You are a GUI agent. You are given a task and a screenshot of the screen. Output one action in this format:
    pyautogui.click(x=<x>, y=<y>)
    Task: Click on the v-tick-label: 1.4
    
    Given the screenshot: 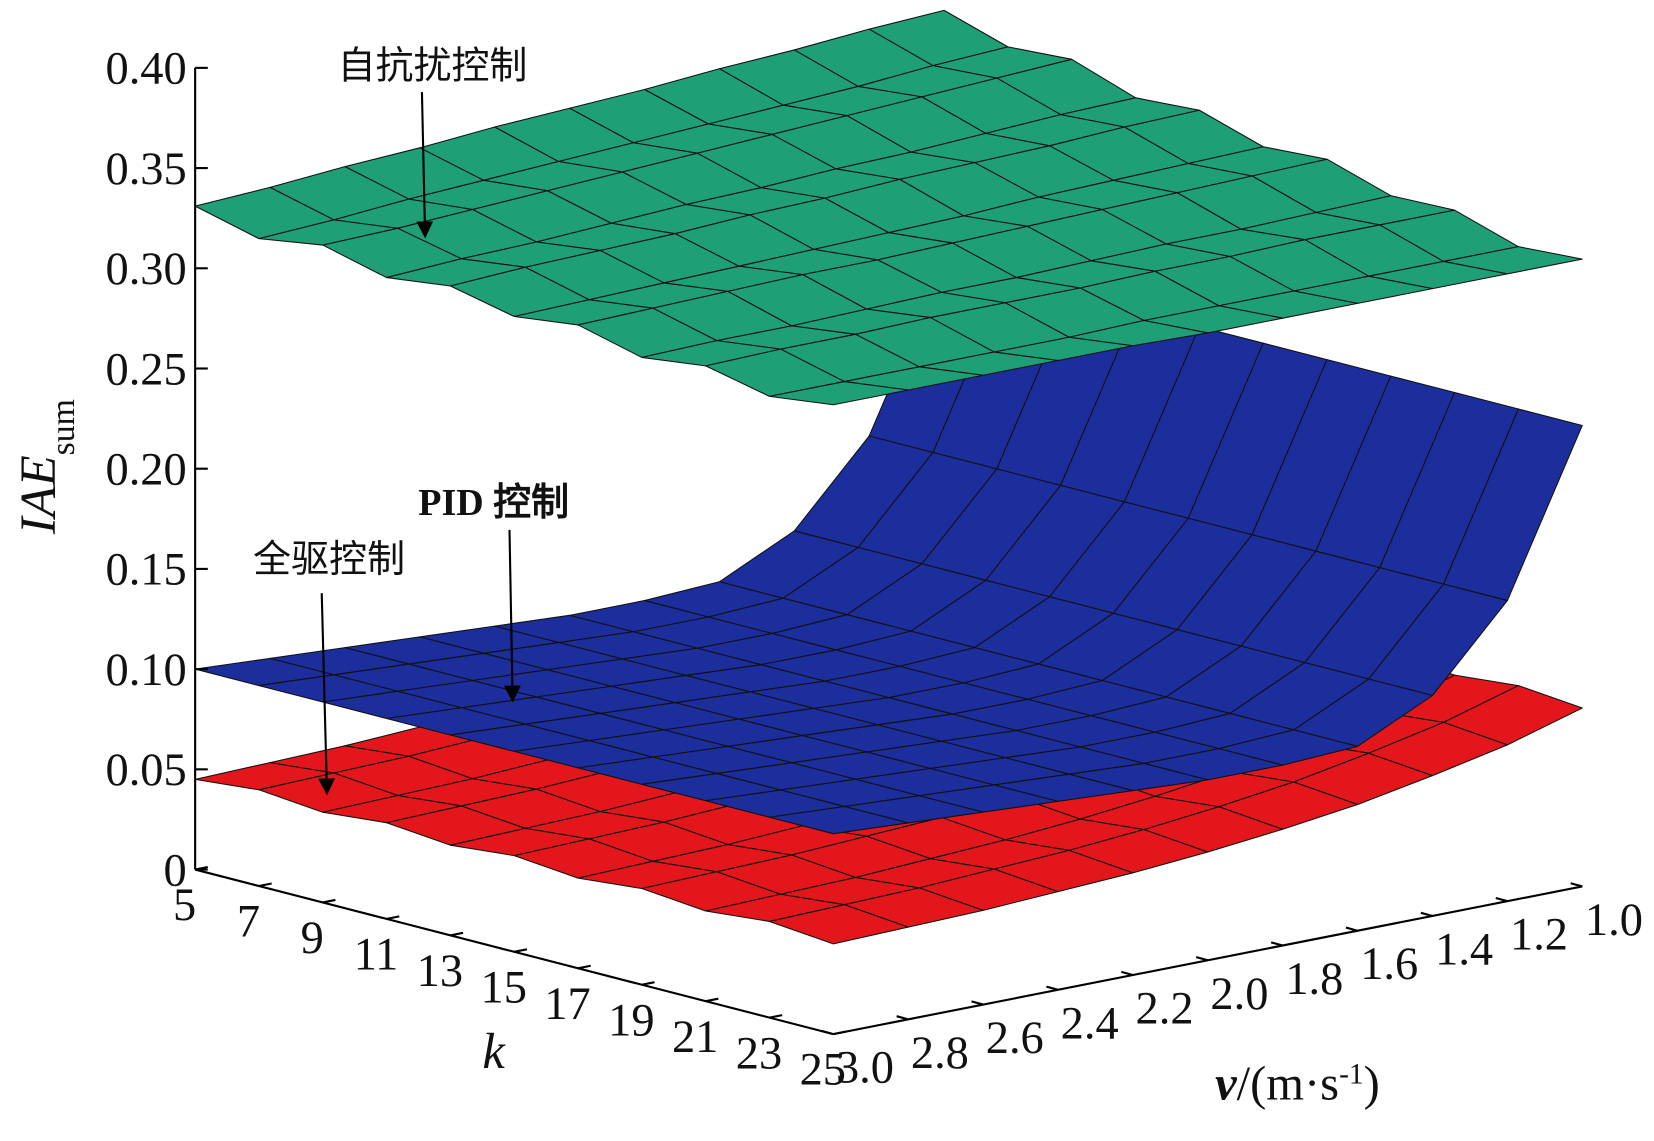 What is the action you would take?
    pyautogui.click(x=1464, y=949)
    